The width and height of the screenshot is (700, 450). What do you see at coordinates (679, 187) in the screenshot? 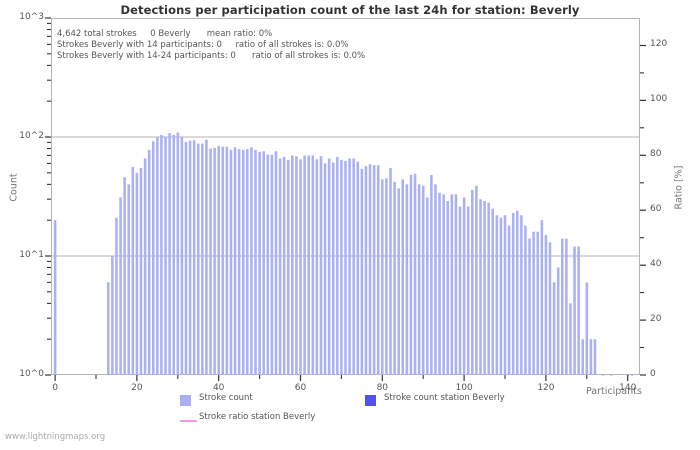
I see `y-axis-right-label: Ratio [%]` at bounding box center [679, 187].